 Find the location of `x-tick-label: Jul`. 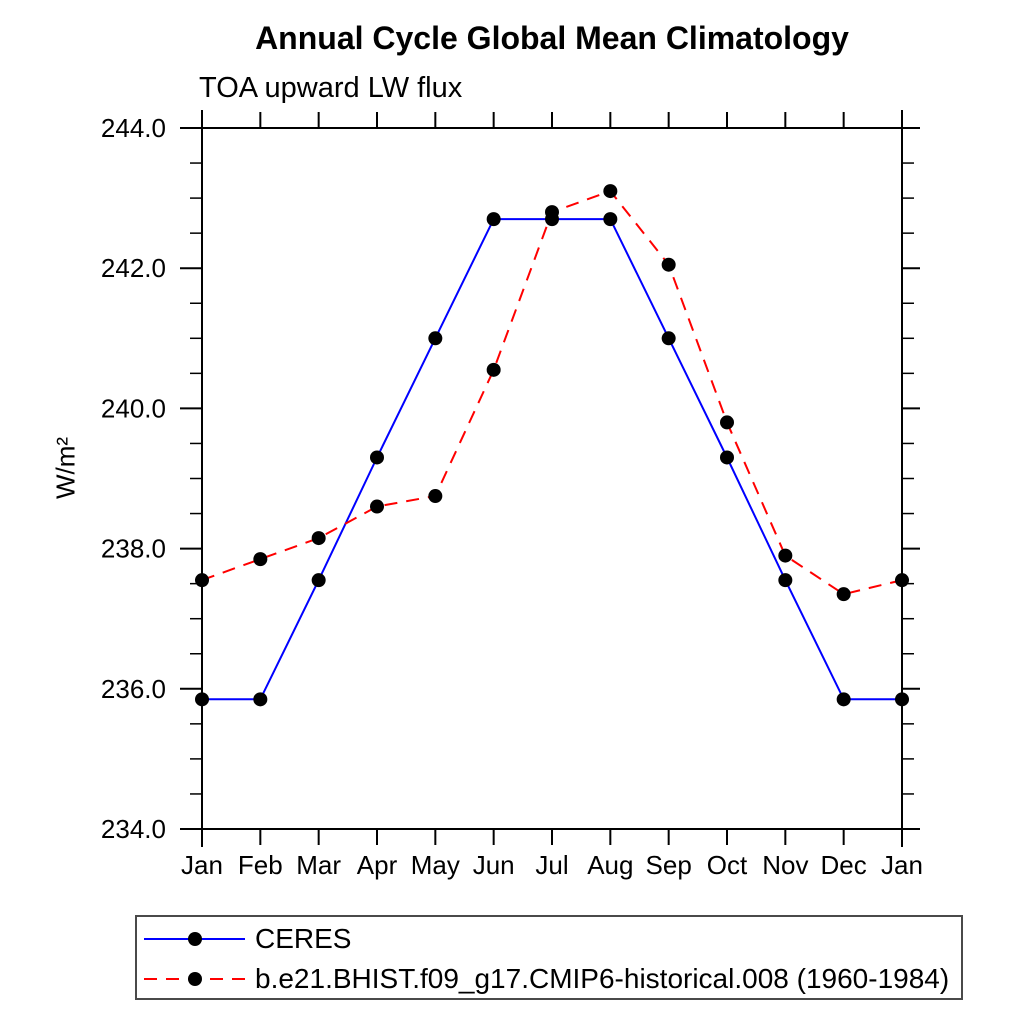

x-tick-label: Jul is located at coordinates (551, 865).